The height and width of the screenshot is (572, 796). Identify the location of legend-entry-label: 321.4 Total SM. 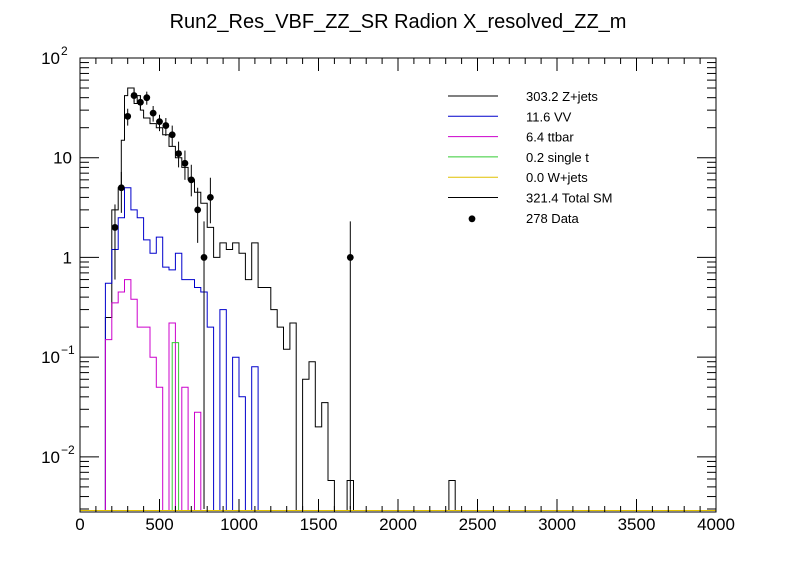
(569, 198).